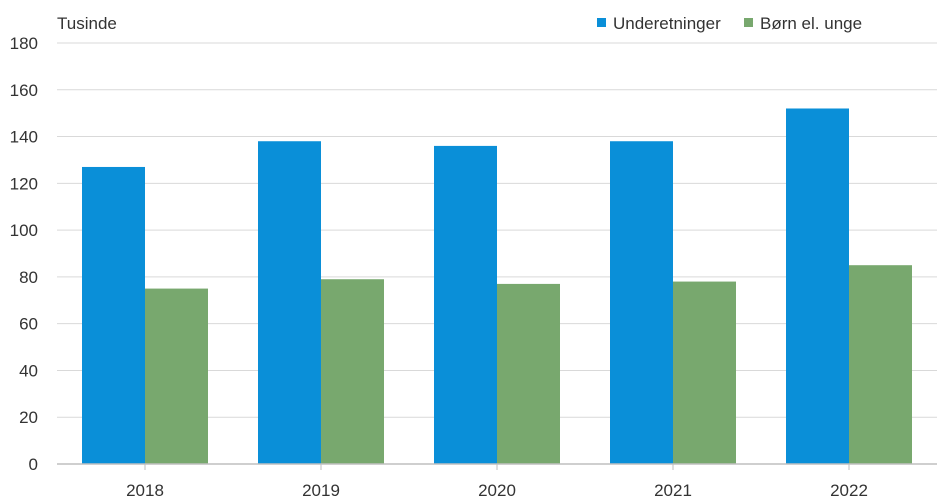  What do you see at coordinates (24, 137) in the screenshot?
I see `y-tick-label: 140` at bounding box center [24, 137].